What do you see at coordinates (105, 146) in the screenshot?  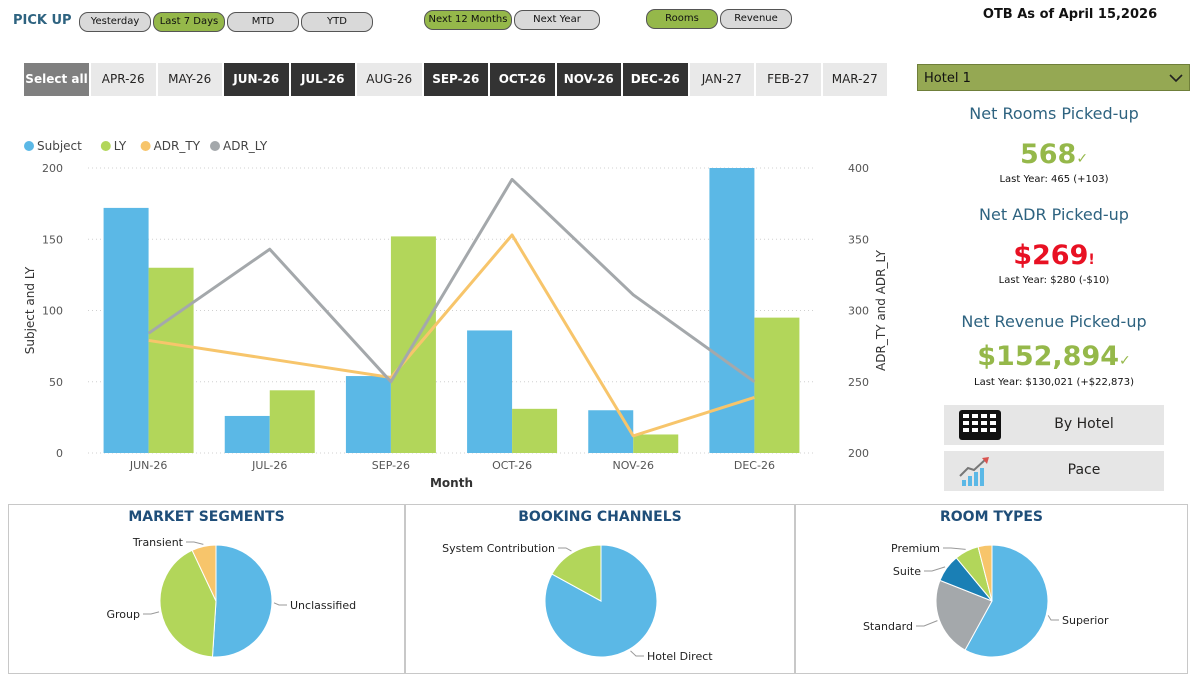 I see `legend-dot-ly` at bounding box center [105, 146].